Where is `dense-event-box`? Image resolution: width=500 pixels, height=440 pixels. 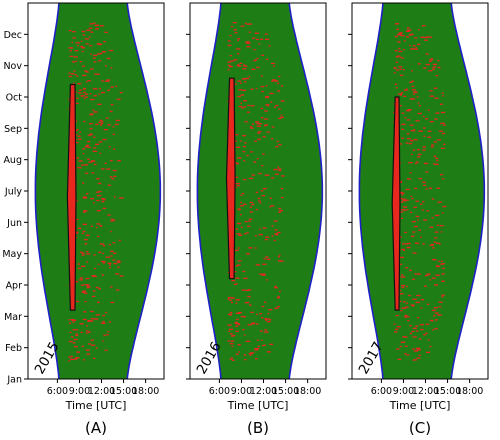 dense-event-box is located at coordinates (71, 197).